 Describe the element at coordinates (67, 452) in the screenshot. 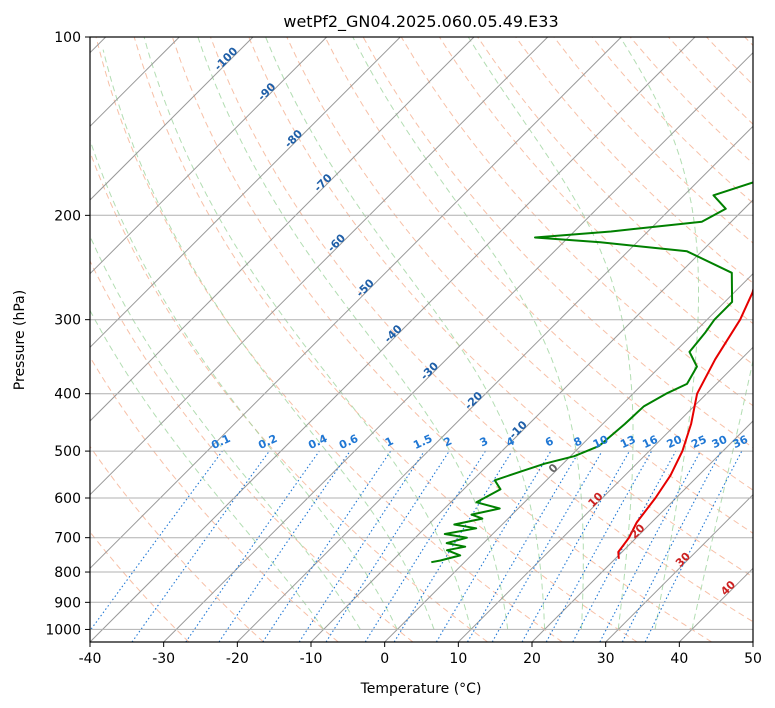

I see `y-tick-label: 500` at that location.